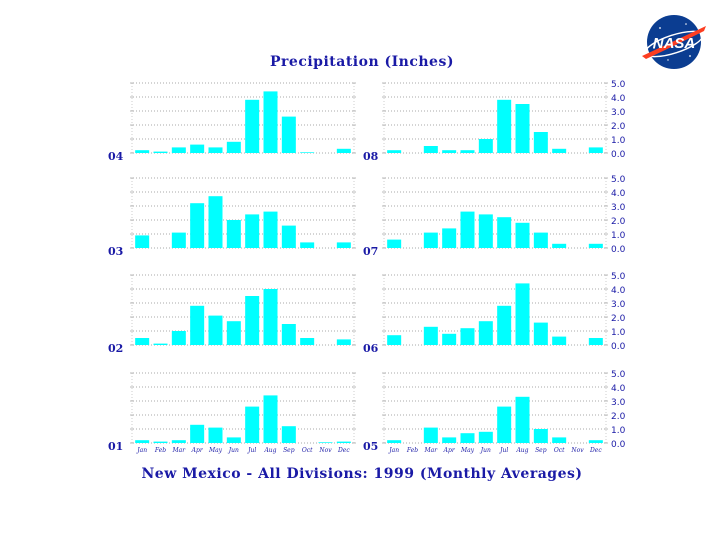 This screenshot has height=540, width=720. Describe the element at coordinates (559, 245) in the screenshot. I see `bar-07-oct` at that location.